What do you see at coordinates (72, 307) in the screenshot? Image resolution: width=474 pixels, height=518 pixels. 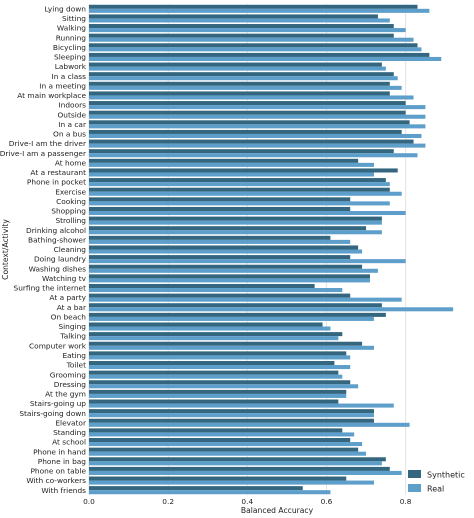 I see `y-tick-label: At a bar` at bounding box center [72, 307].